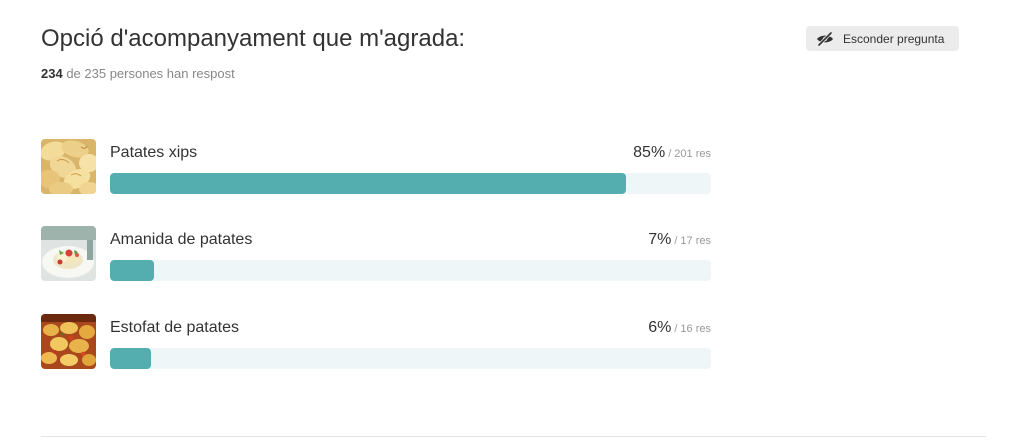  I want to click on option-label: Amanida de patates, so click(181, 239).